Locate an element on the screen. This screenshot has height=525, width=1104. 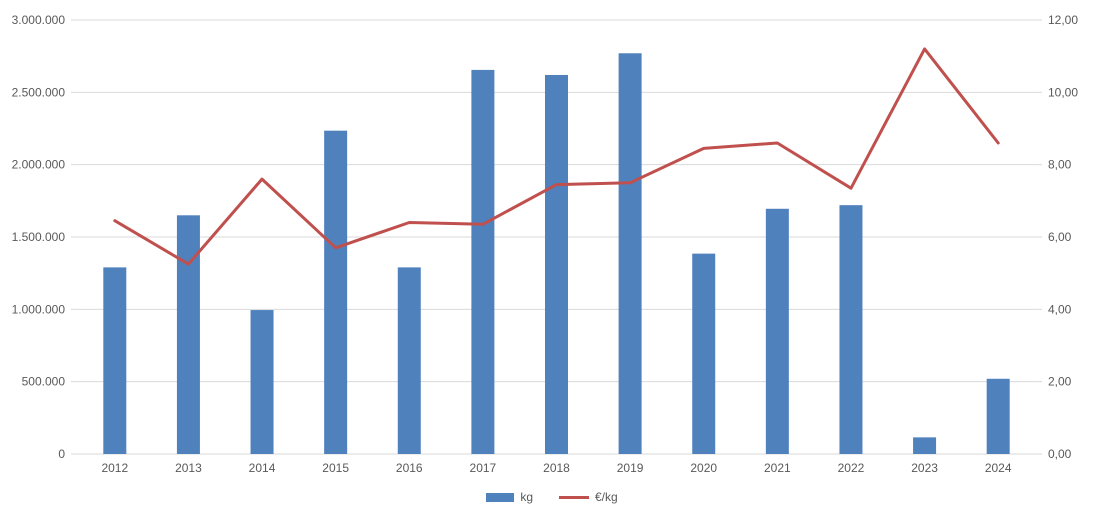
x-axis-label: 2022 is located at coordinates (851, 468).